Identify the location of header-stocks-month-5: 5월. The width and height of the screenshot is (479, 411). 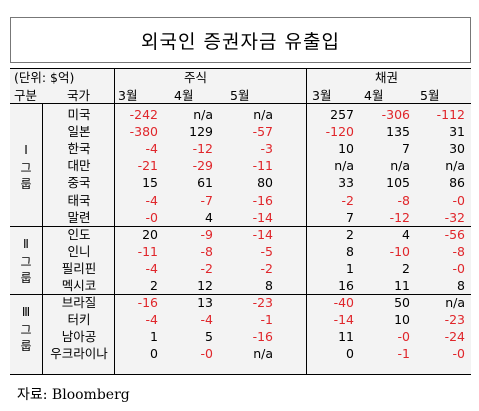
(240, 95).